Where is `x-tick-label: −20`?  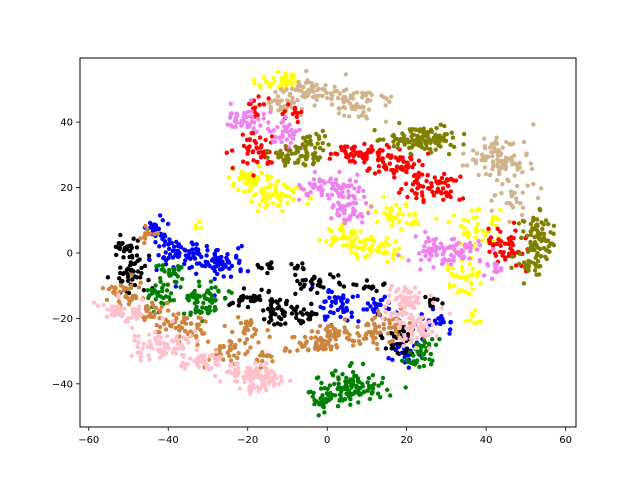
x-tick-label: −20 is located at coordinates (247, 440).